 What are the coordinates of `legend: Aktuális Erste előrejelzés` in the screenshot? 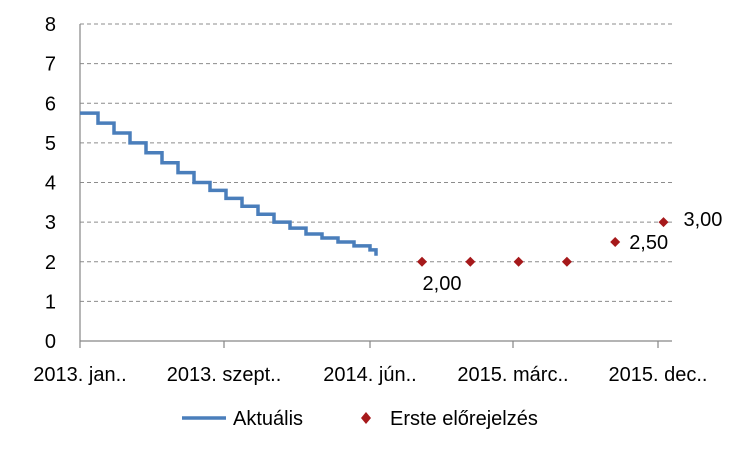 It's located at (360, 419).